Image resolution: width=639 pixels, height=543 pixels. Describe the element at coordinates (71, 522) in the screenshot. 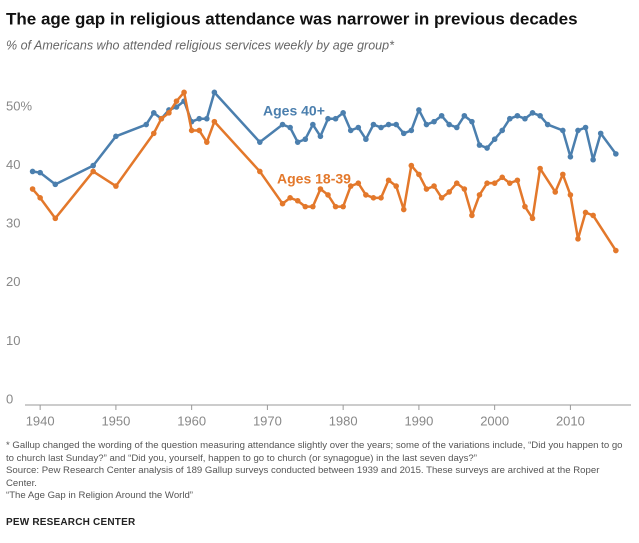

I see `logo: PEW RESEARCH CENTER` at that location.